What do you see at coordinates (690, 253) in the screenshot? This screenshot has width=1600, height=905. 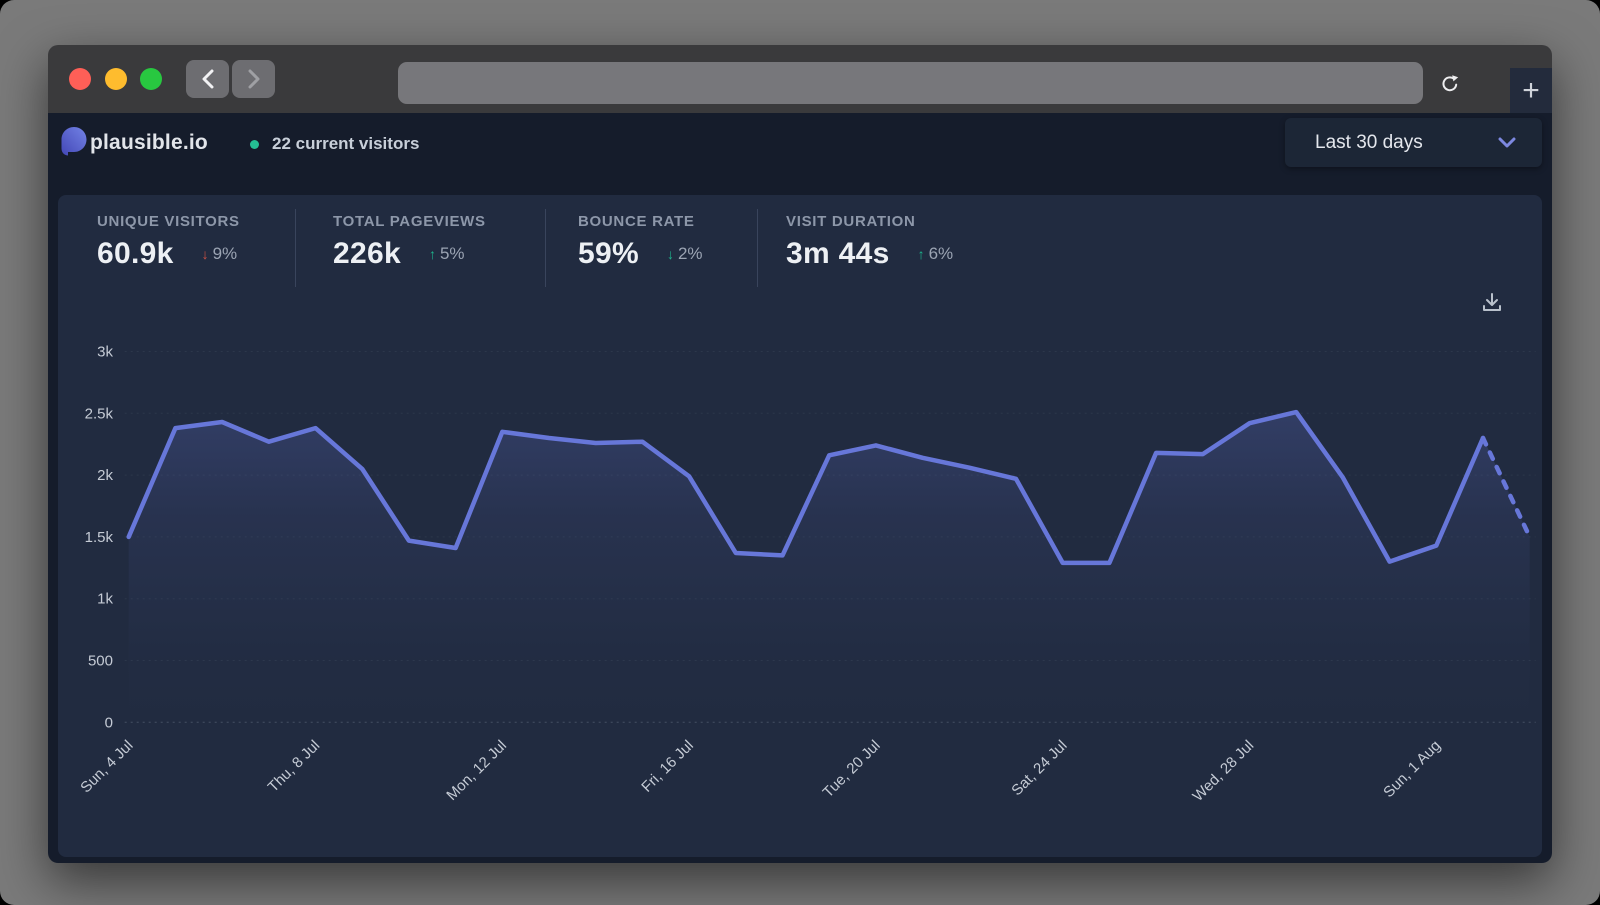 I see `stat-delta-value: 2%` at bounding box center [690, 253].